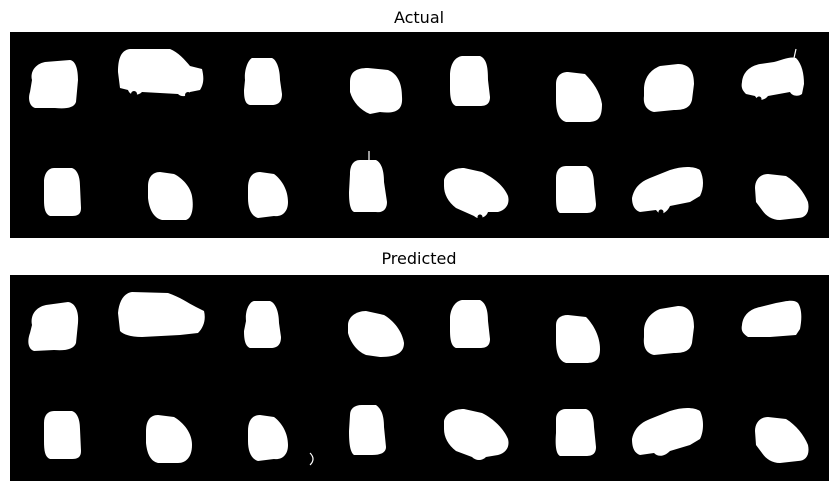 The height and width of the screenshot is (490, 838). Describe the element at coordinates (419, 17) in the screenshot. I see `actual-panel-title: Actual` at that location.